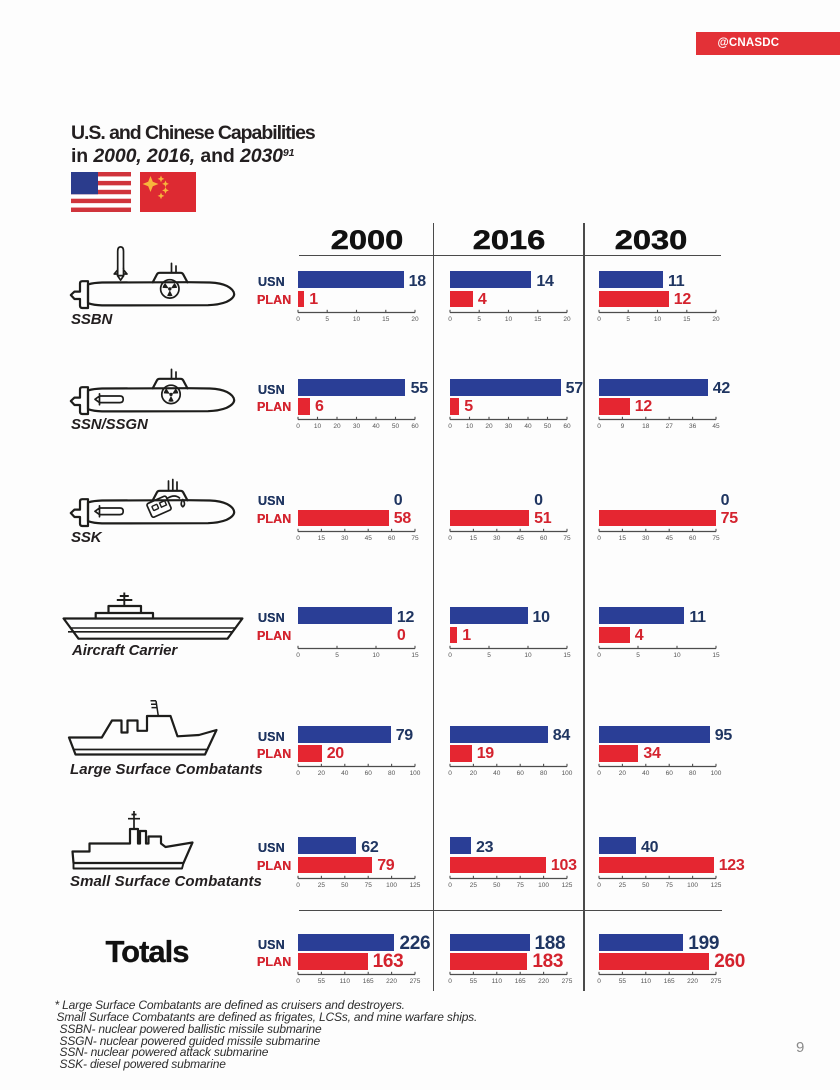  What do you see at coordinates (669, 426) in the screenshot?
I see `svg-text: 27` at bounding box center [669, 426].